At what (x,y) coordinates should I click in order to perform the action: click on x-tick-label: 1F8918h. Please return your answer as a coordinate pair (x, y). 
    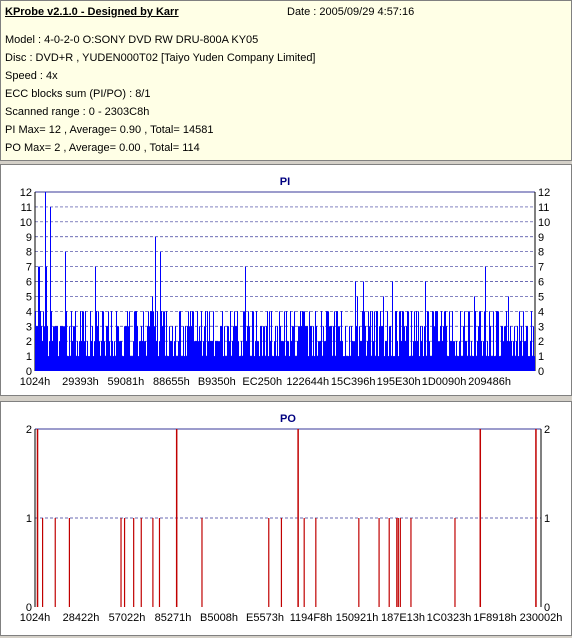
    Looking at the image, I should click on (494, 618).